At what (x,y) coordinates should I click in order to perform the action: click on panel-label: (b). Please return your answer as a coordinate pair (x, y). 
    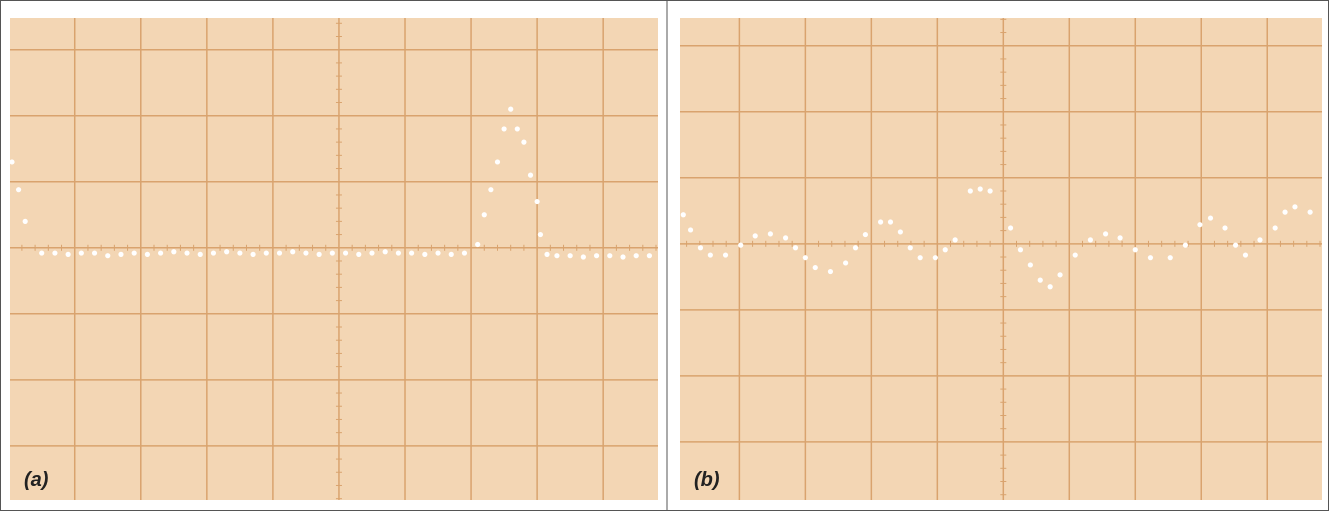
    Looking at the image, I should click on (707, 480).